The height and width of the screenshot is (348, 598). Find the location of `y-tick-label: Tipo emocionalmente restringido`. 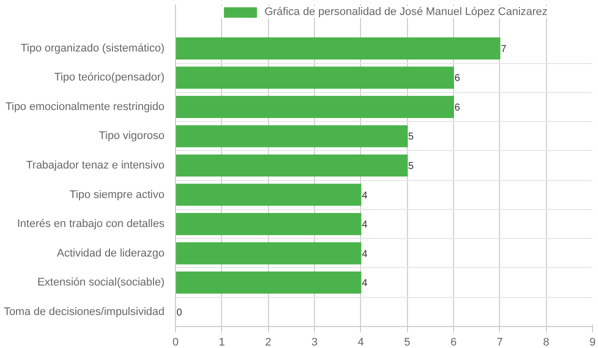

y-tick-label: Tipo emocionalmente restringido is located at coordinates (85, 106).